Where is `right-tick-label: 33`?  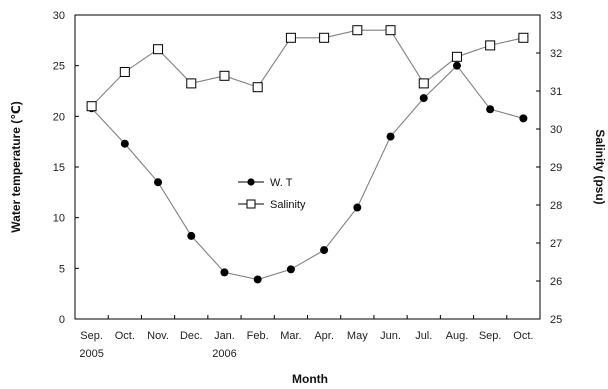
right-tick-label: 33 is located at coordinates (556, 16).